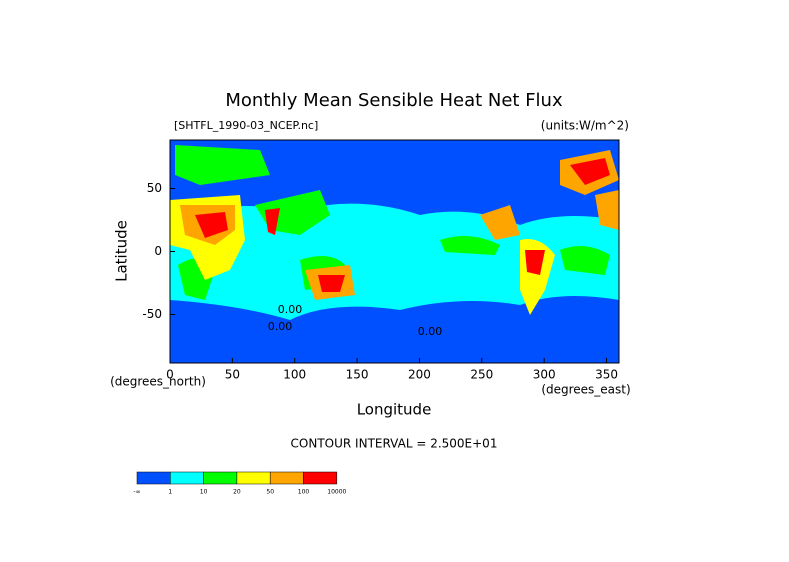 Image resolution: width=789 pixels, height=562 pixels. Describe the element at coordinates (152, 314) in the screenshot. I see `y-tick-label: -50` at that location.